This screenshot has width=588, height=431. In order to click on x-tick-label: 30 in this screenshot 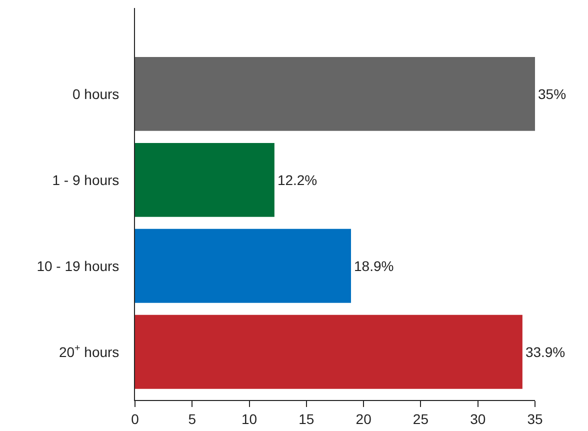, I will do `click(478, 418)`.